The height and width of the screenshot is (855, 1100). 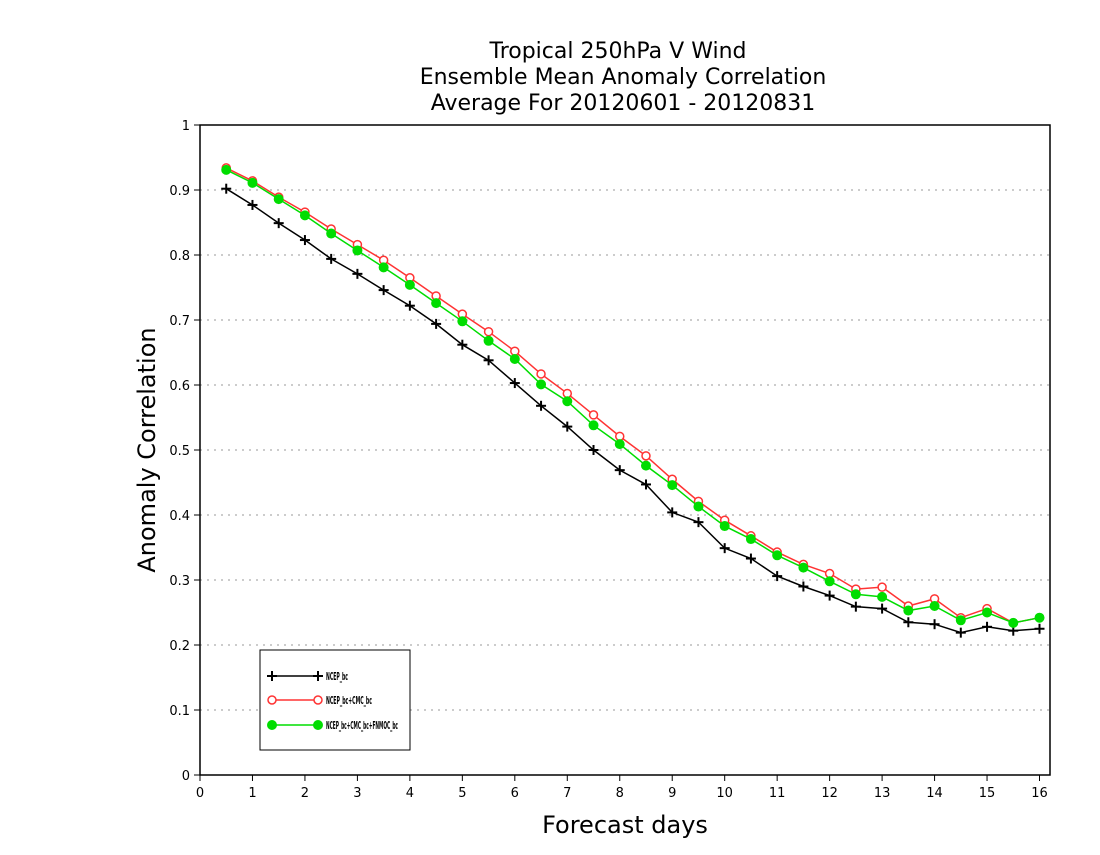 What do you see at coordinates (179, 711) in the screenshot?
I see `y-tick-label: 0.1` at bounding box center [179, 711].